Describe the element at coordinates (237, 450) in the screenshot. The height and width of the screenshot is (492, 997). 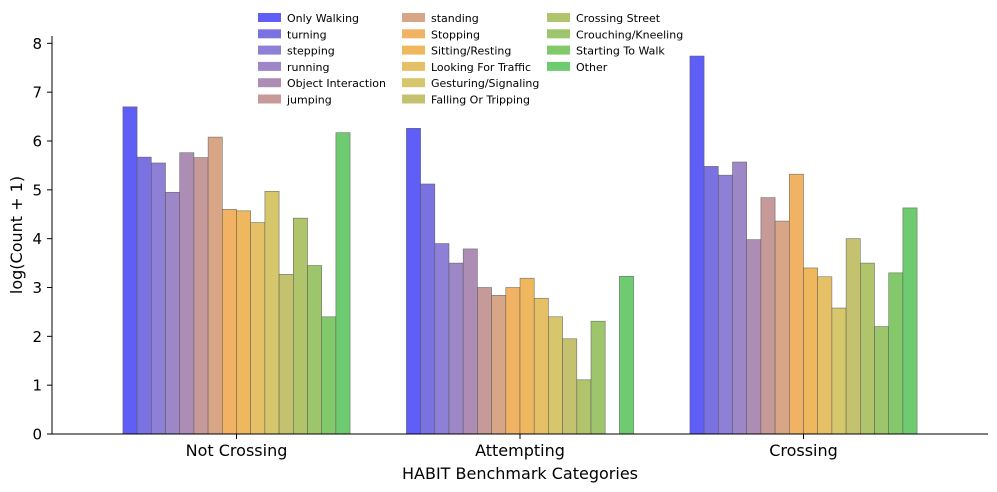
I see `x-tick-label: Not Crossing` at that location.